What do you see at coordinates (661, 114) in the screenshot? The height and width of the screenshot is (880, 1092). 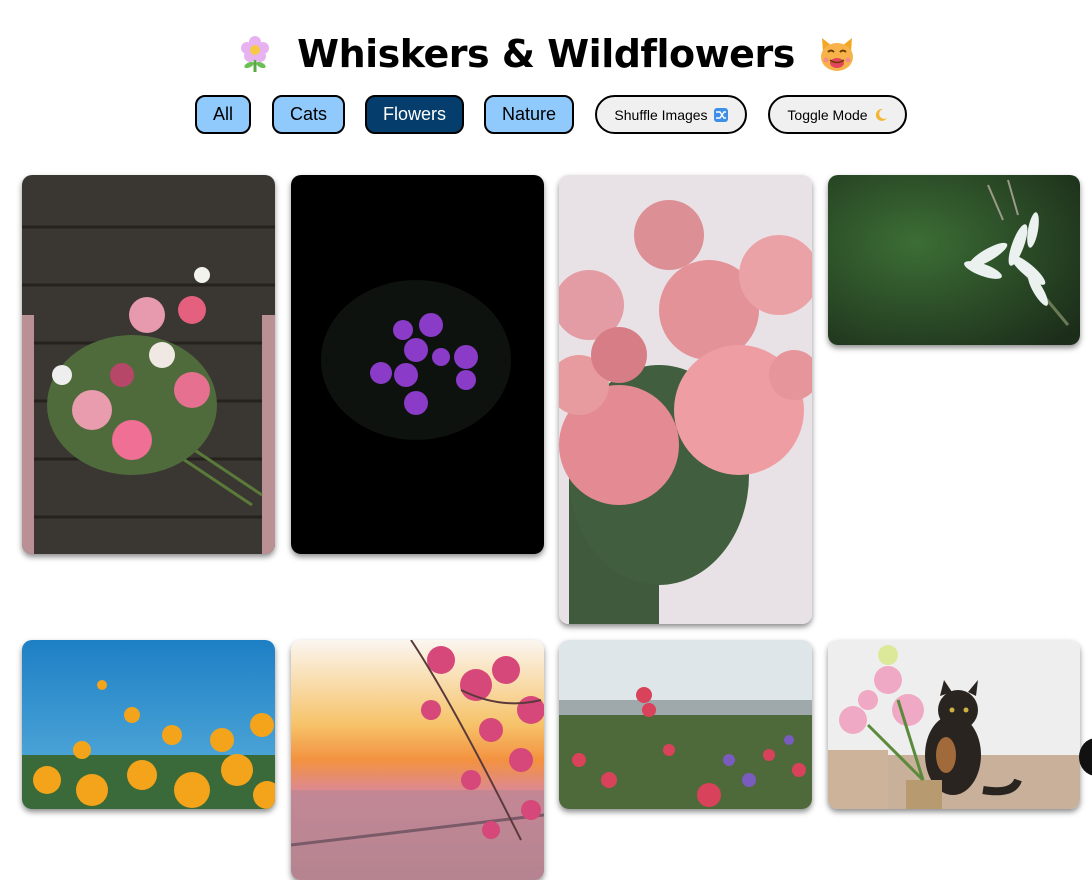 I see `shuffle-label: Shuffle Images` at bounding box center [661, 114].